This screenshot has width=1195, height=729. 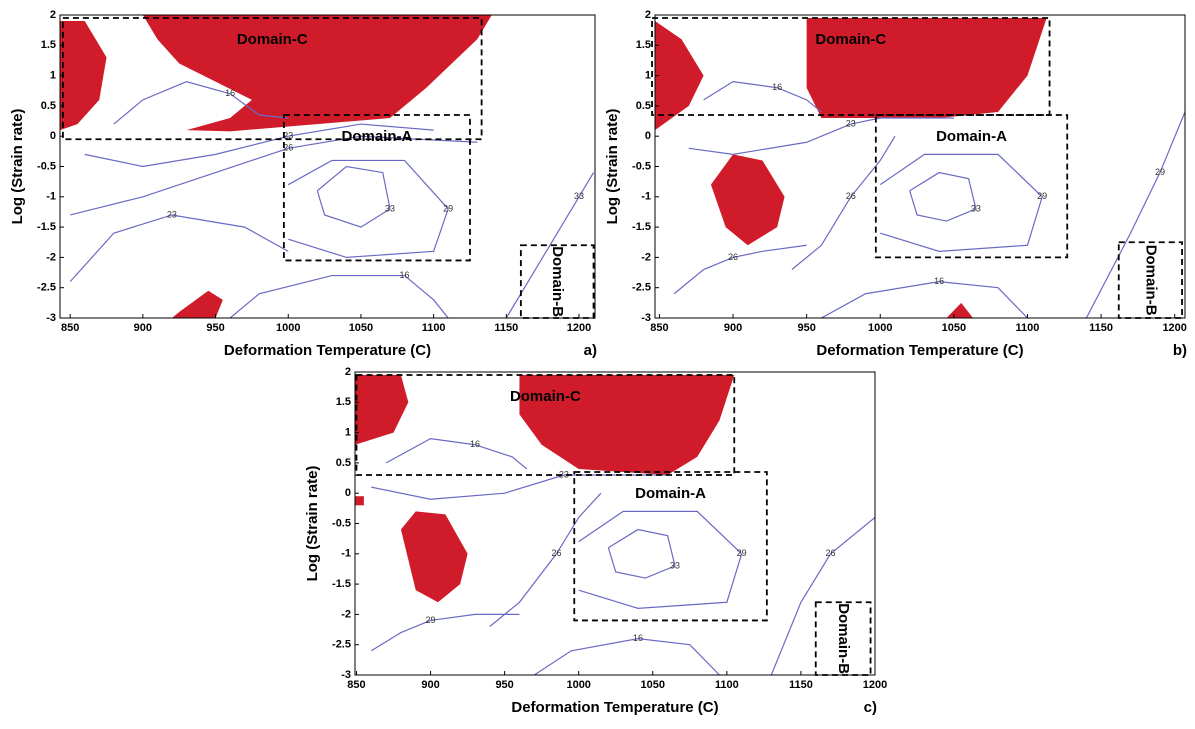 I want to click on panel-label: a), so click(x=590, y=350).